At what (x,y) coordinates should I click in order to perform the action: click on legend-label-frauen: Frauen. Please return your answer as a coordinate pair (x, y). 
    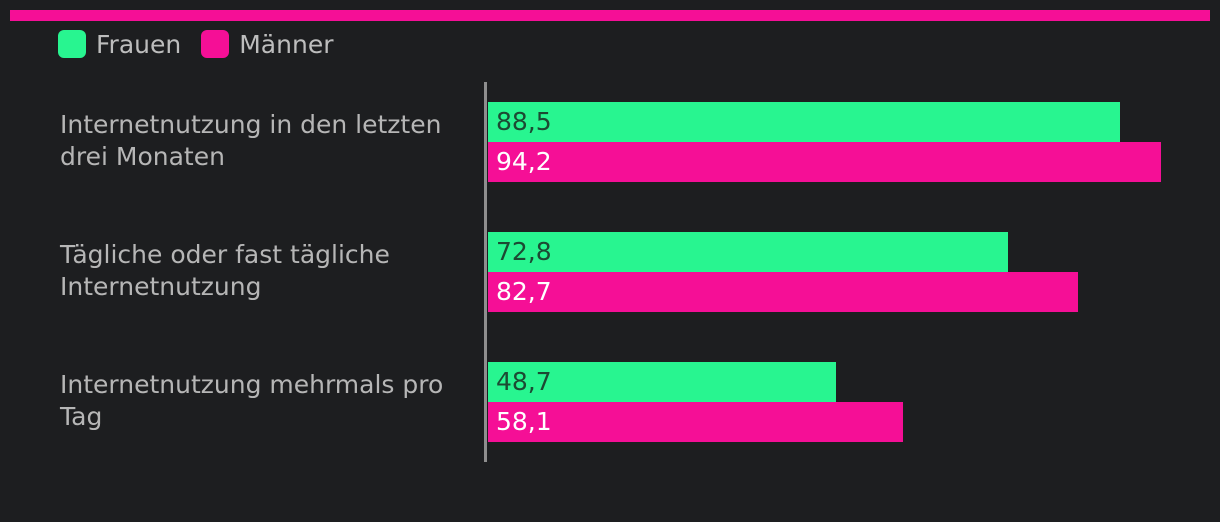
    Looking at the image, I should click on (139, 44).